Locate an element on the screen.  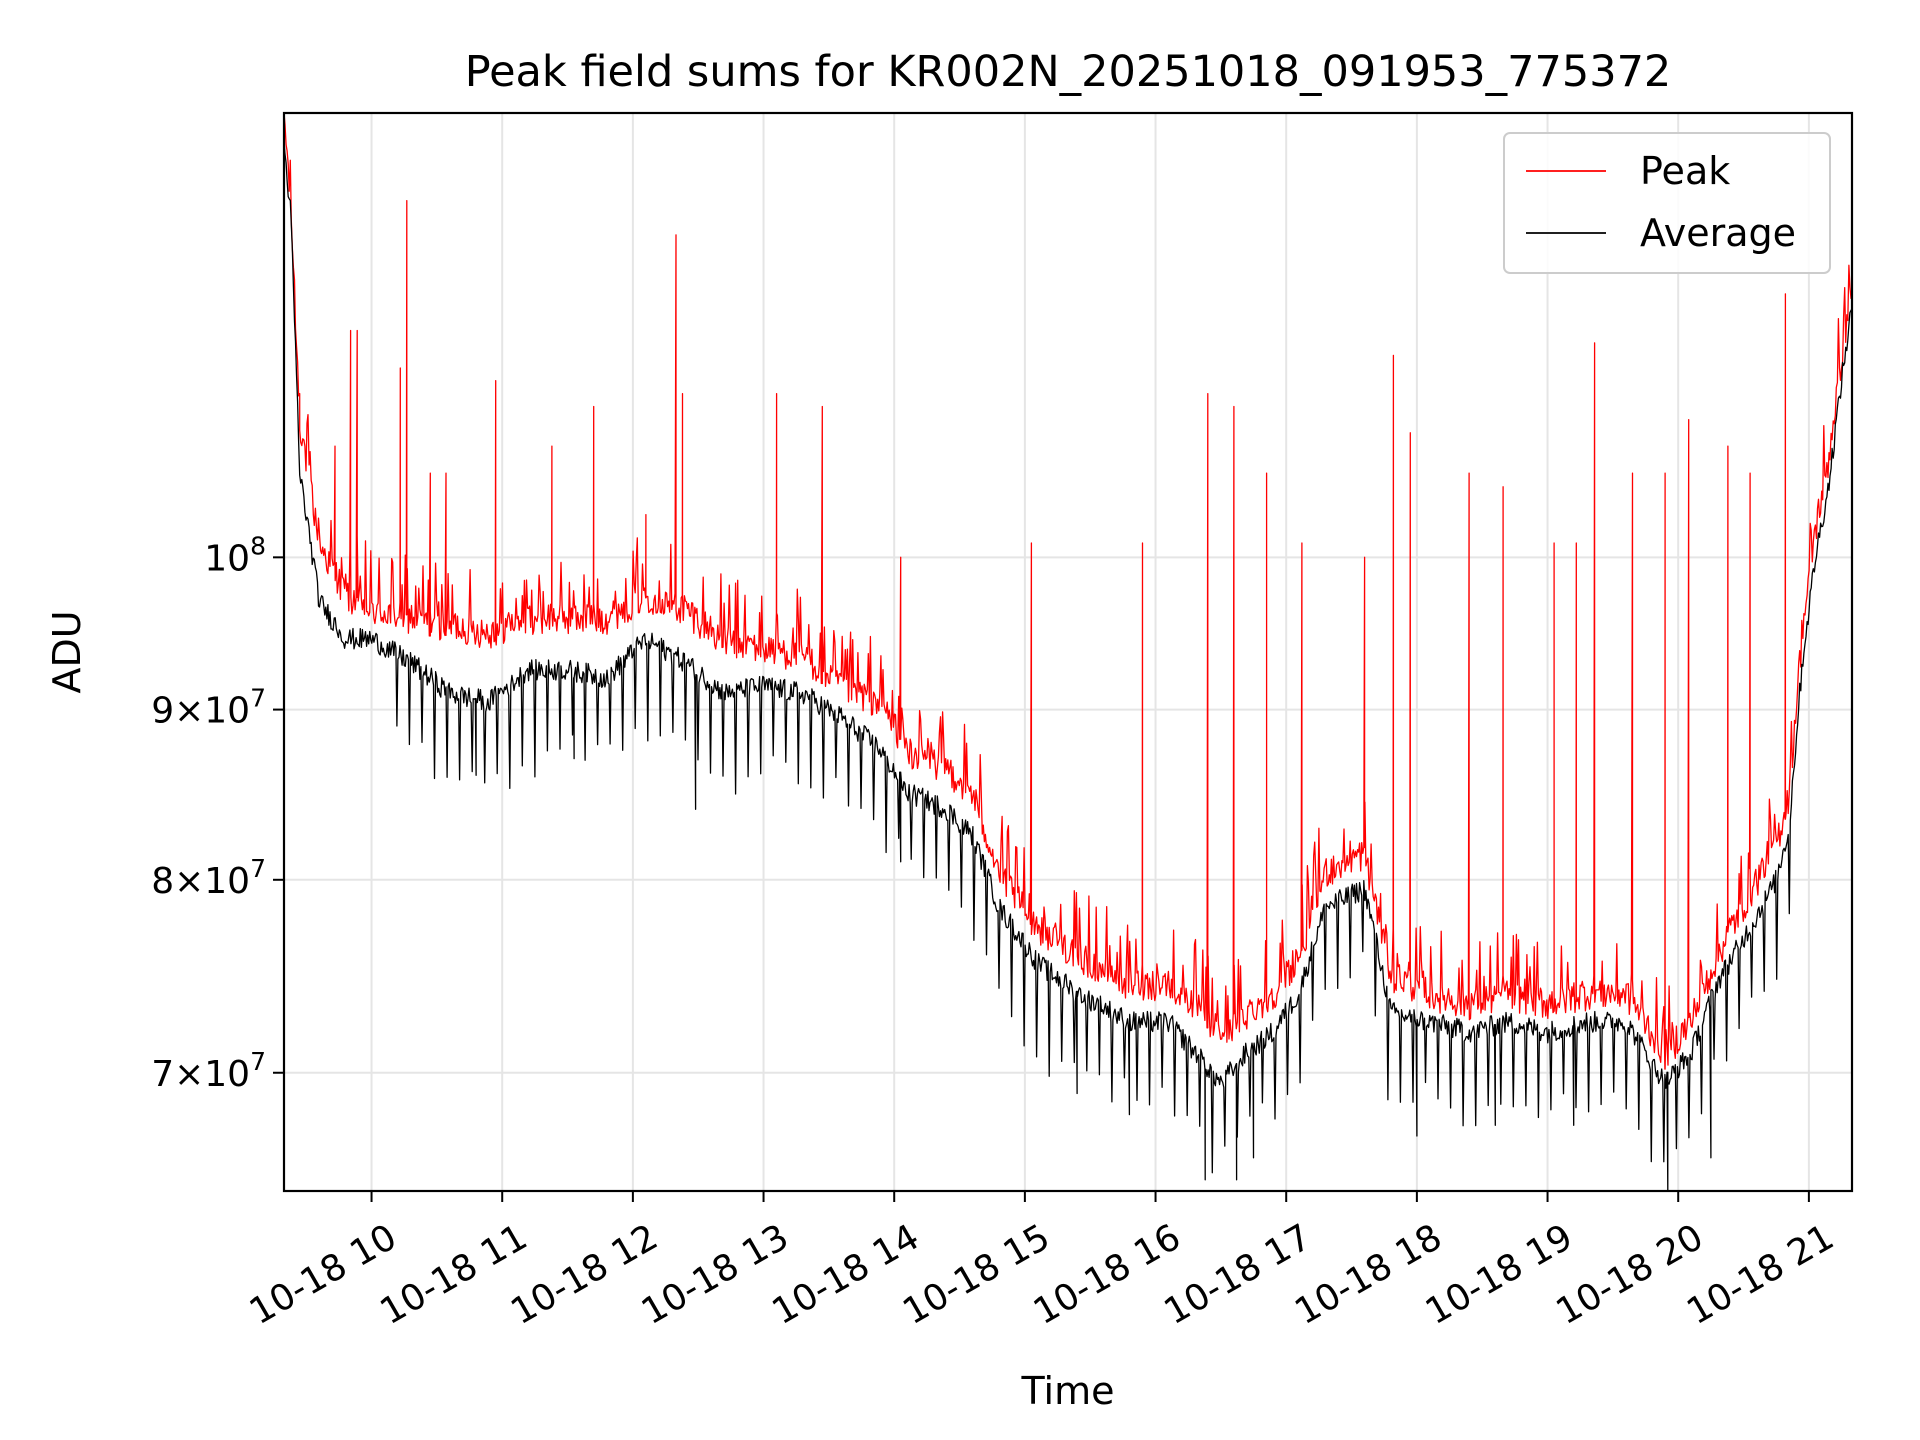
x-tick-label: 10-18 19 is located at coordinates (1499, 1275).